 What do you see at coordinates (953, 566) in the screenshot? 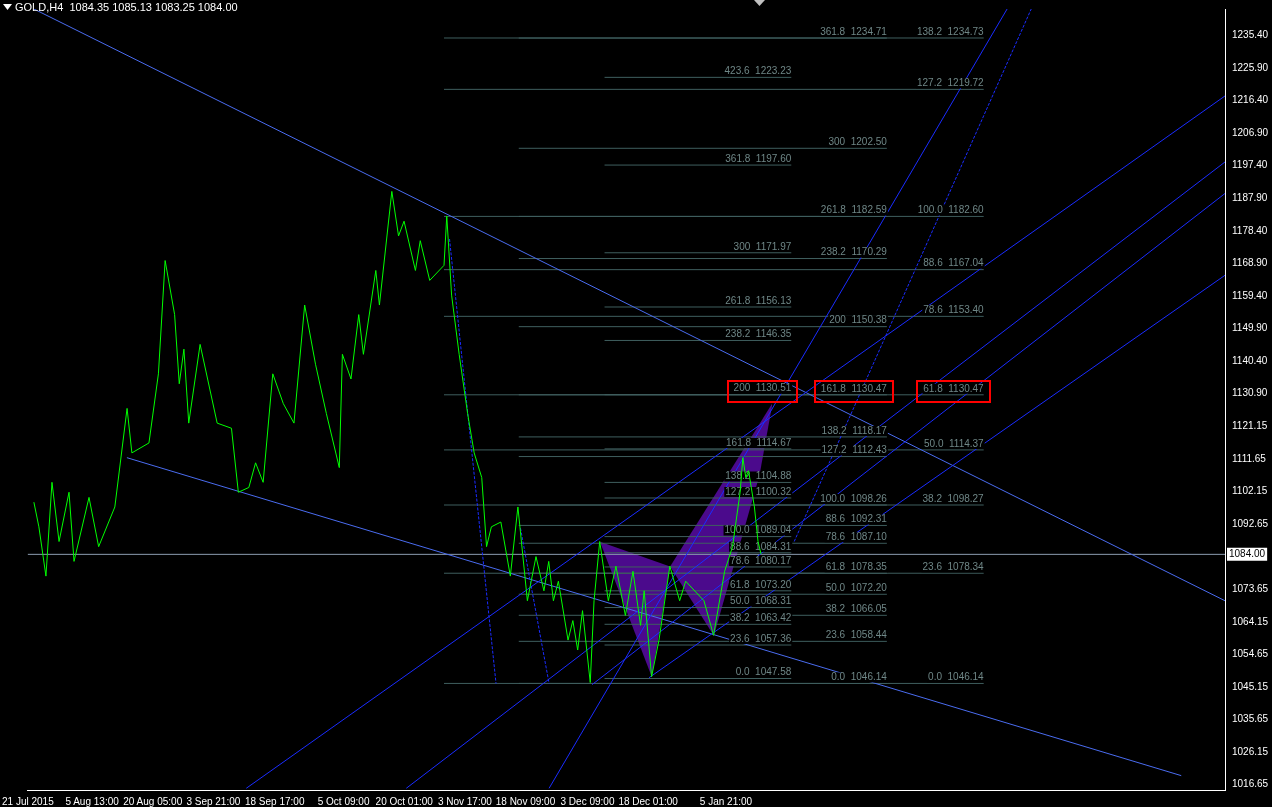
I see `annotation: 23.6 1078.34` at bounding box center [953, 566].